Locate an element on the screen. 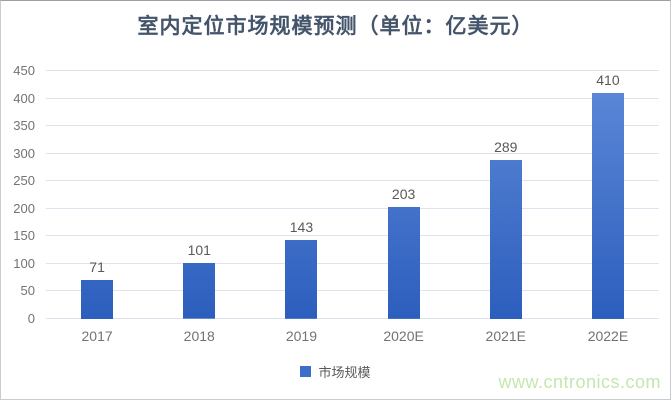 Image resolution: width=671 pixels, height=400 pixels. bar-slot: 289 is located at coordinates (506, 195).